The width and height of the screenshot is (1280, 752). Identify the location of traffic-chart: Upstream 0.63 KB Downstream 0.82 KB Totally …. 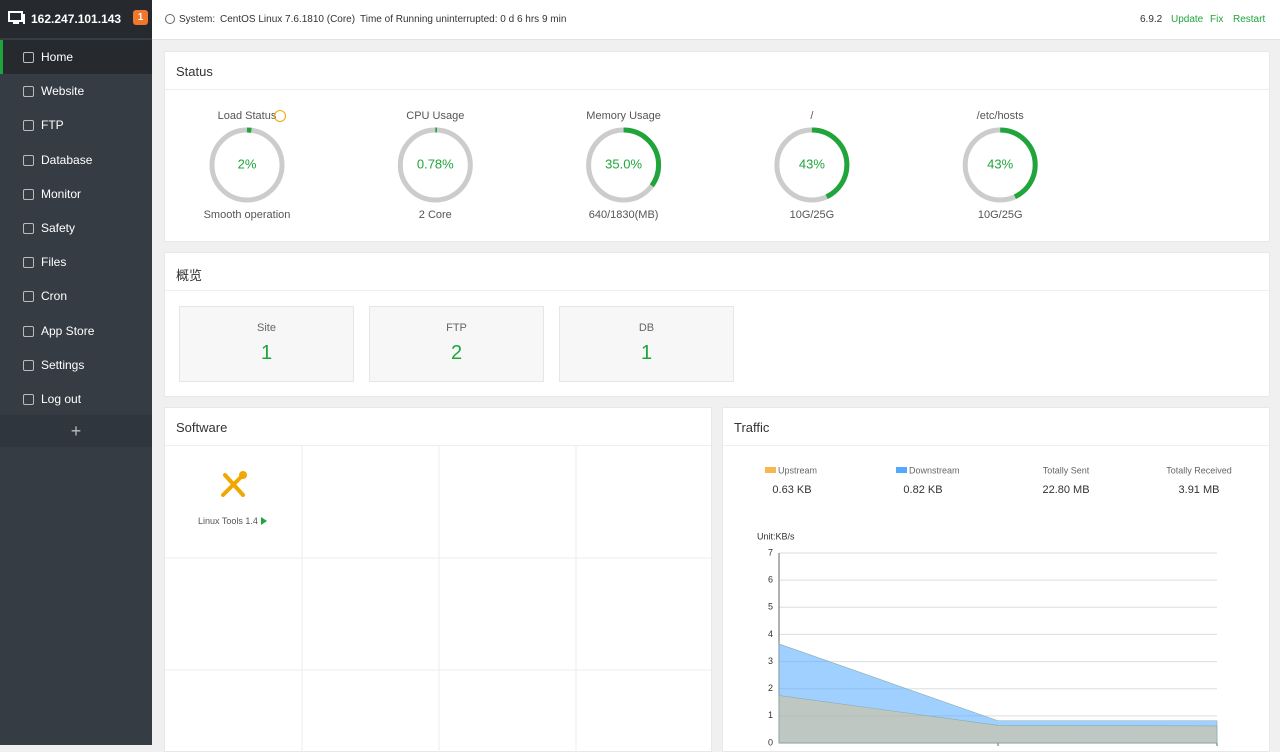
(994, 605).